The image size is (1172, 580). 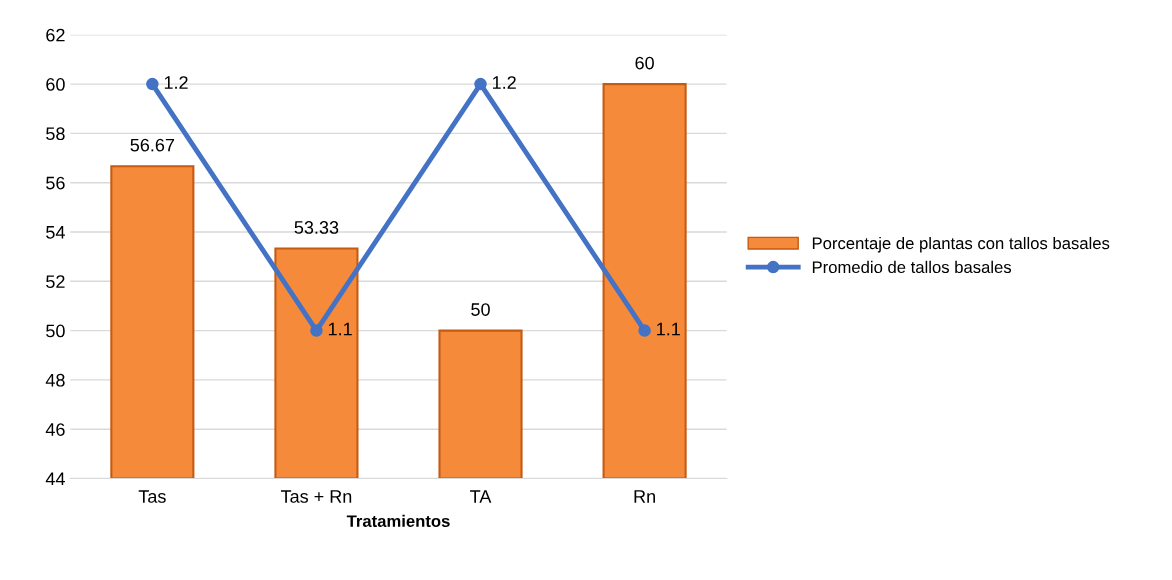 What do you see at coordinates (55, 232) in the screenshot?
I see `y-tick-label: 54` at bounding box center [55, 232].